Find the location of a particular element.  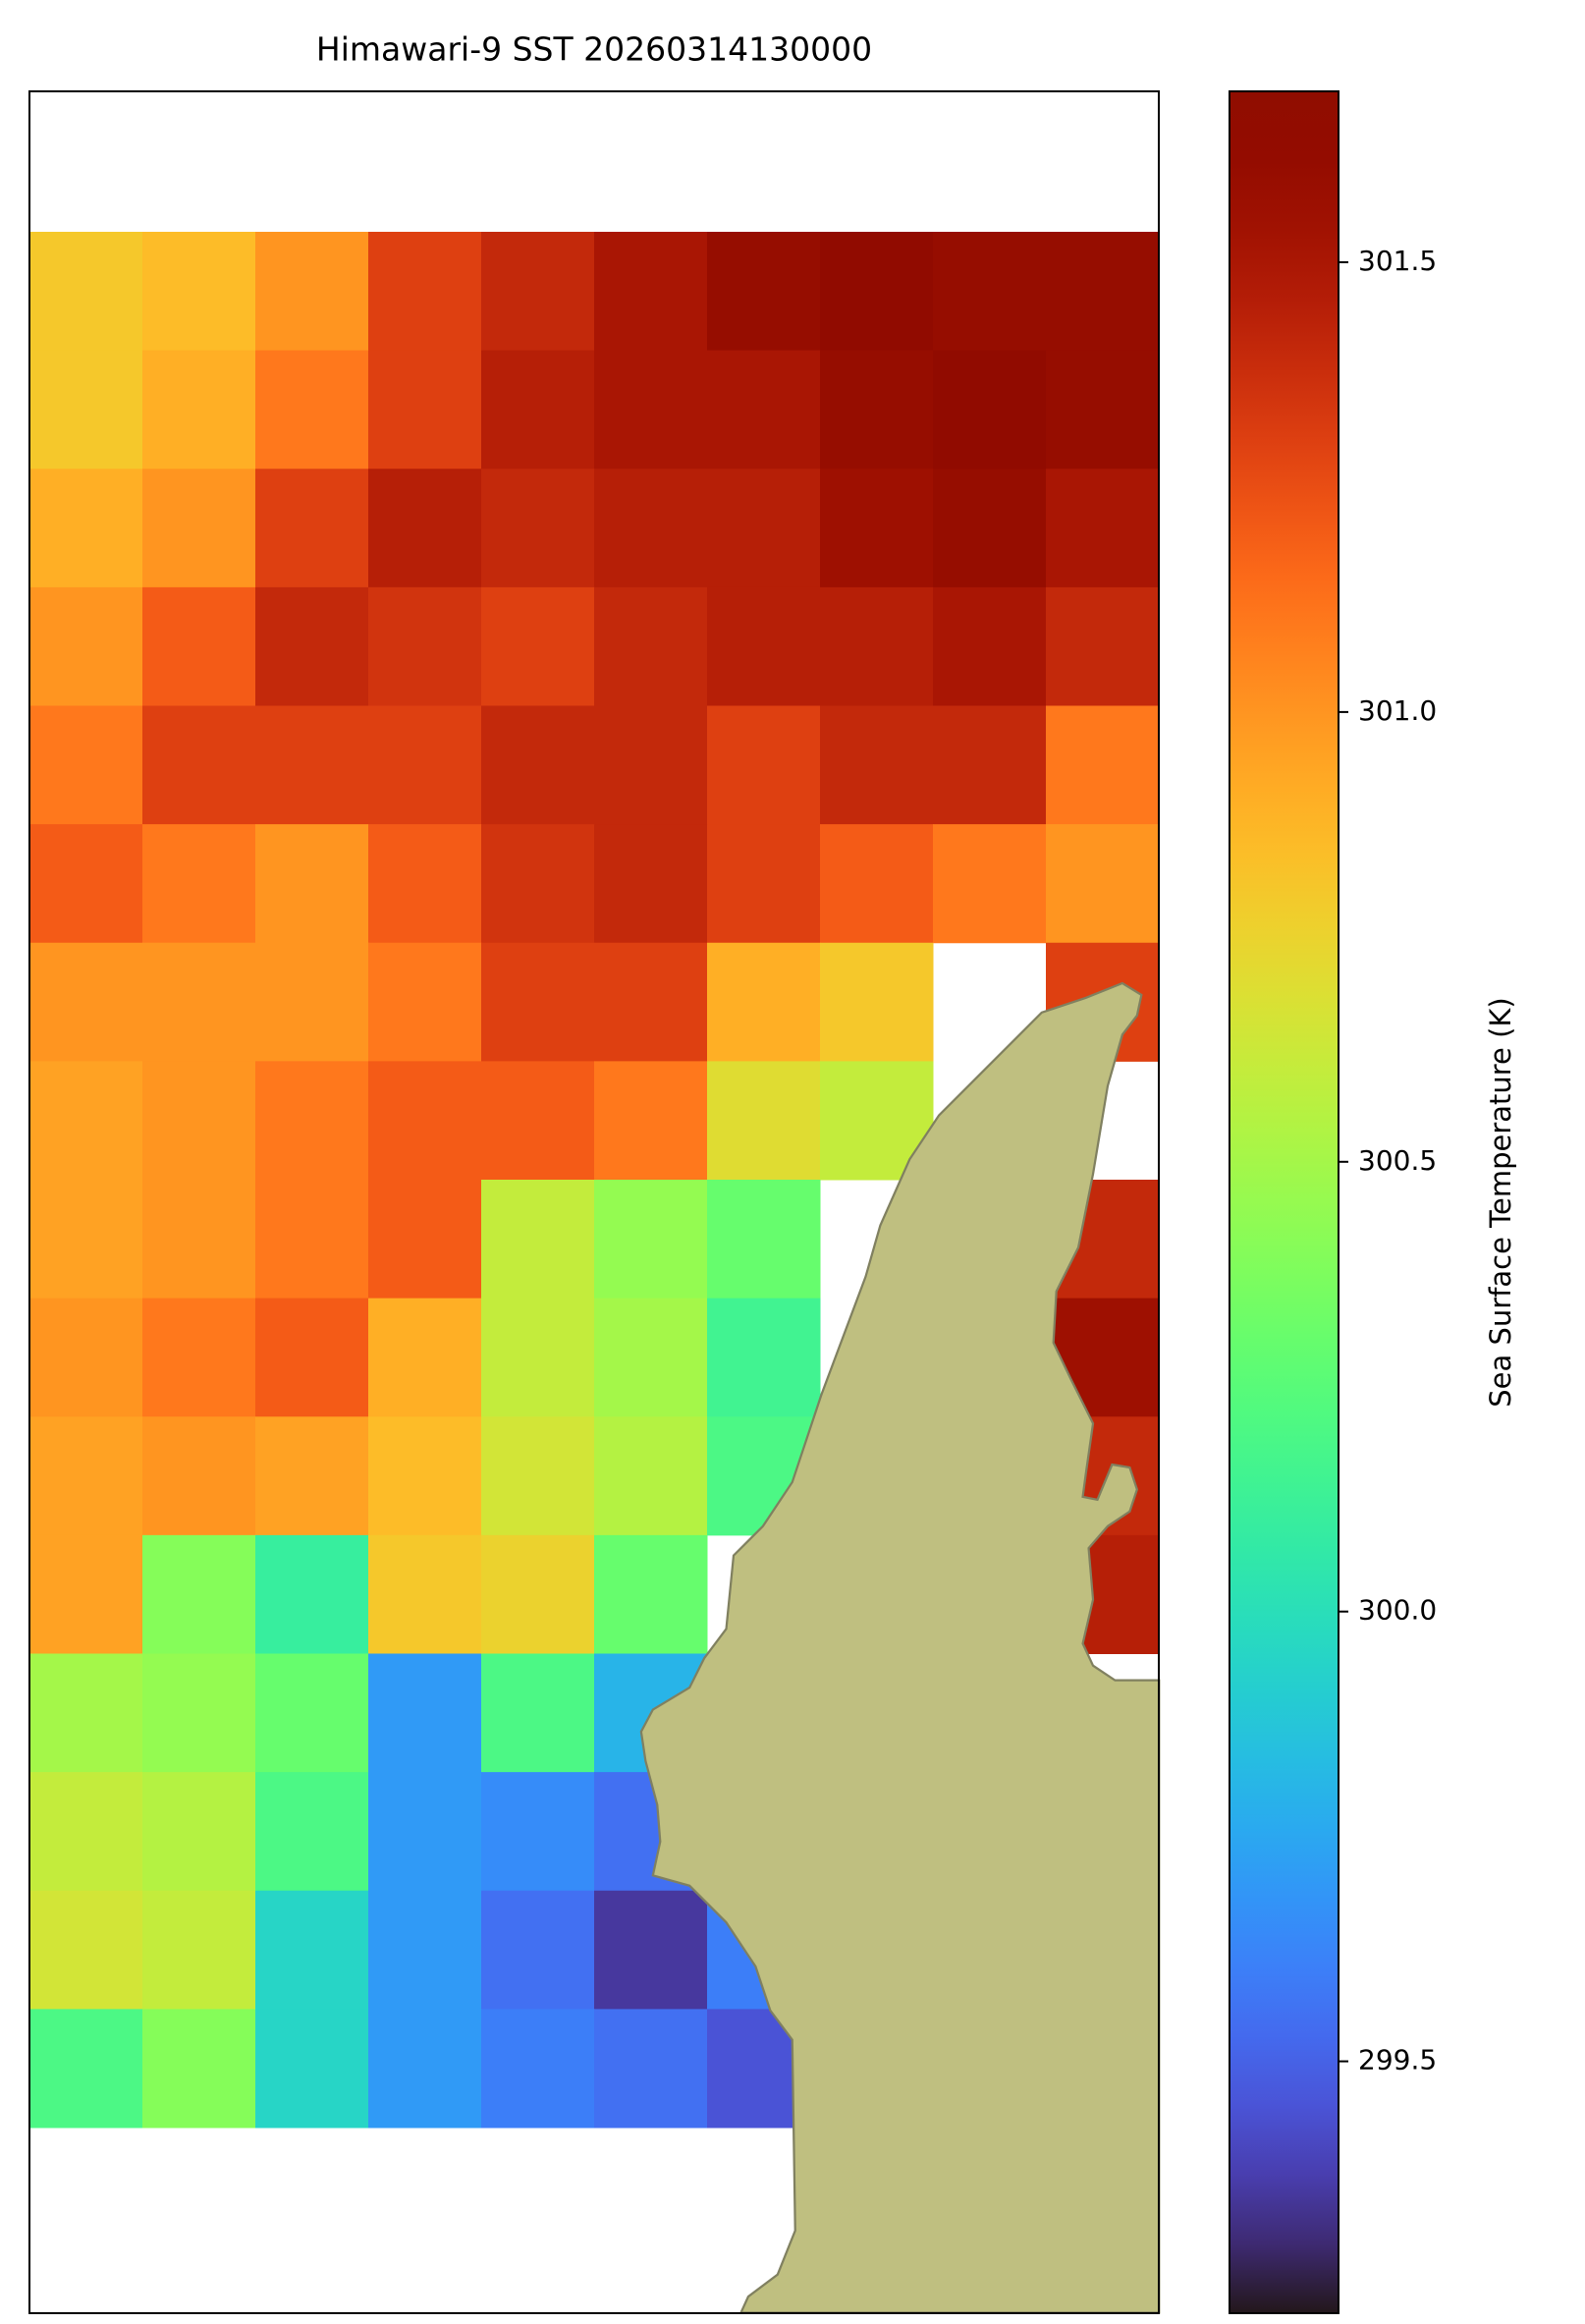

colorbar-tick-label: 301.0 is located at coordinates (1397, 710).